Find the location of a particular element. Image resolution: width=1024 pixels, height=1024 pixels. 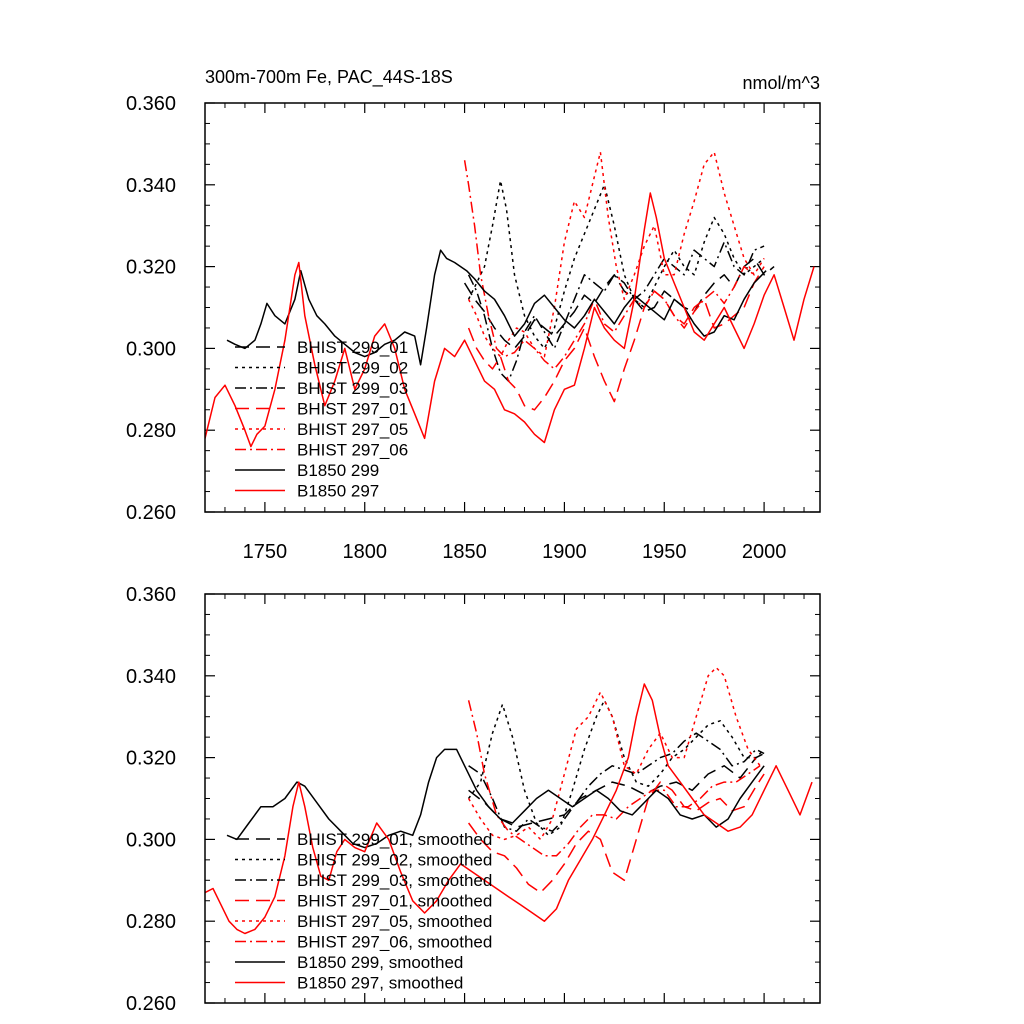

legend-label: BHIST 299_01, smoothed is located at coordinates (394, 839).